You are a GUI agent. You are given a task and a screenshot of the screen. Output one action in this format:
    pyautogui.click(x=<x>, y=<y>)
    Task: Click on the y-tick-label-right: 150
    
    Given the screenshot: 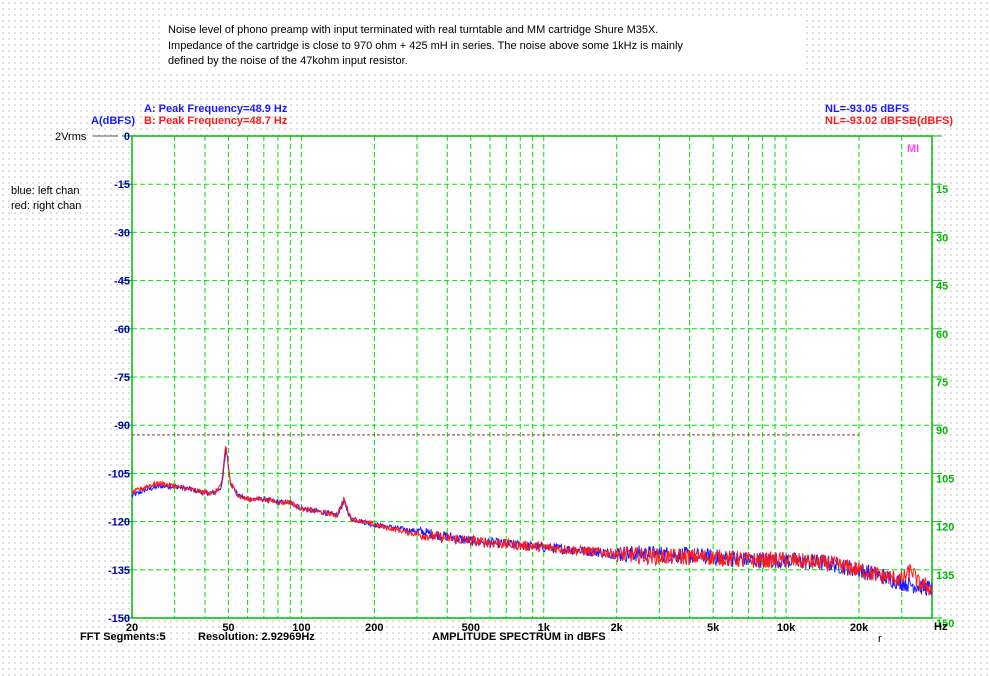 What is the action you would take?
    pyautogui.click(x=945, y=624)
    